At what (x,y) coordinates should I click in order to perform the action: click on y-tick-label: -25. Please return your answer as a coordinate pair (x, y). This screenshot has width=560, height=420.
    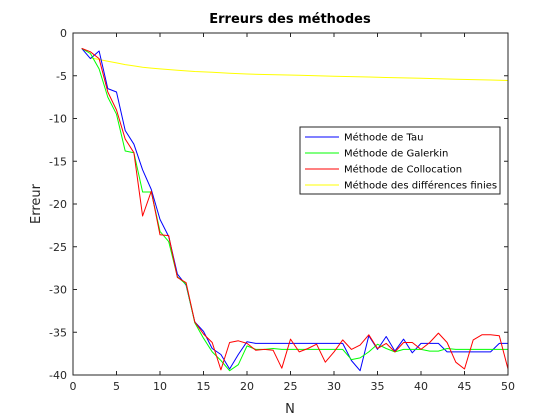
    Looking at the image, I should click on (58, 247).